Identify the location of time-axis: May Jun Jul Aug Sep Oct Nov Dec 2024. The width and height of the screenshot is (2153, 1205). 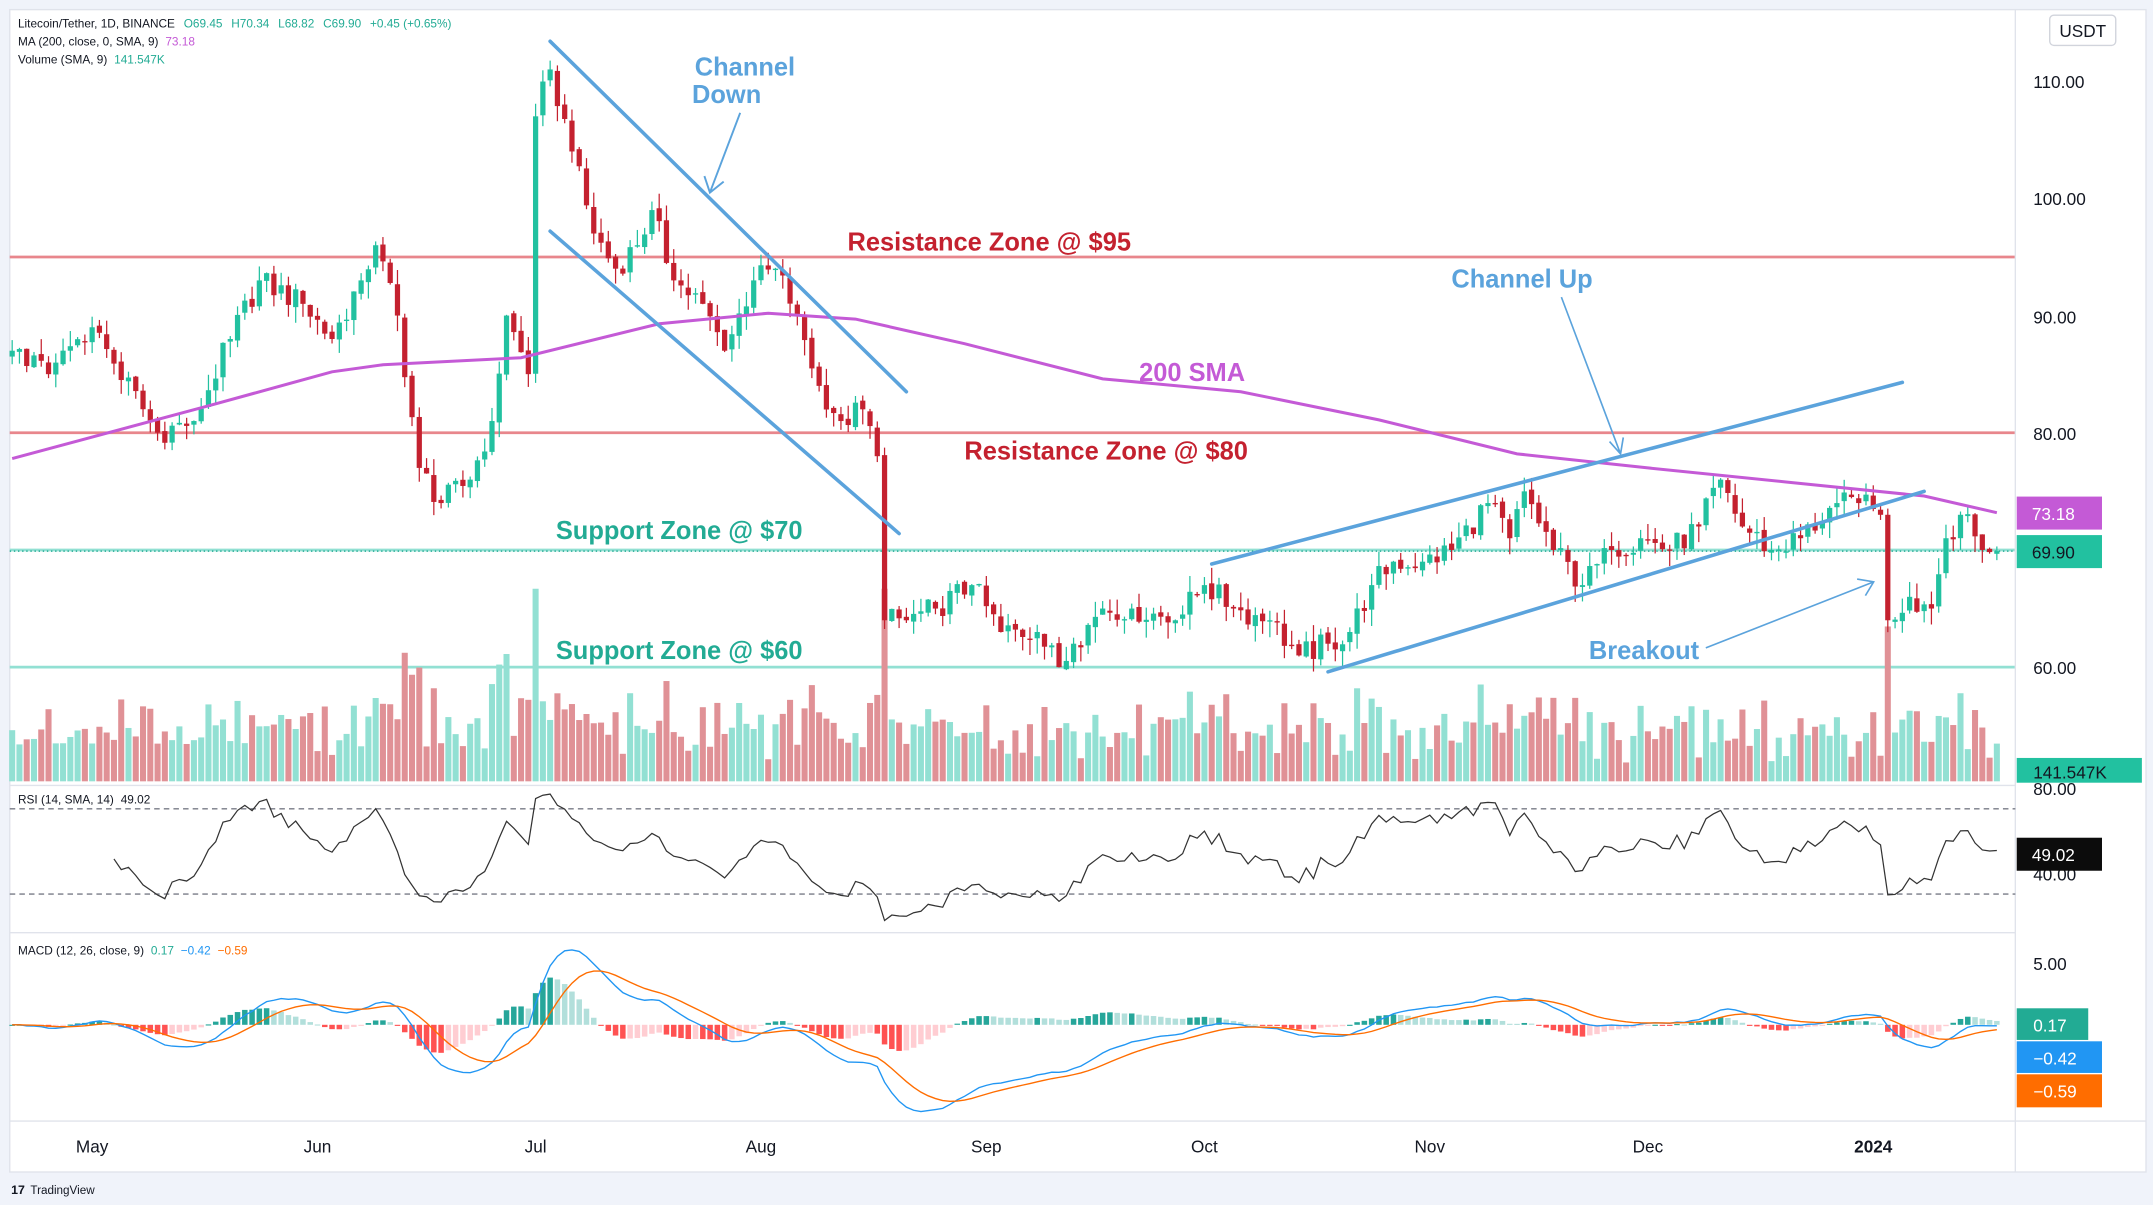
(984, 1147).